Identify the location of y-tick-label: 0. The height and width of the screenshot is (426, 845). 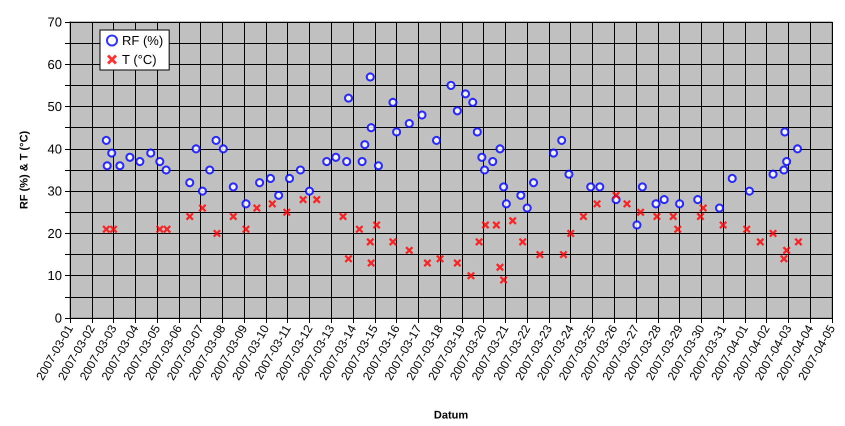
(58, 318).